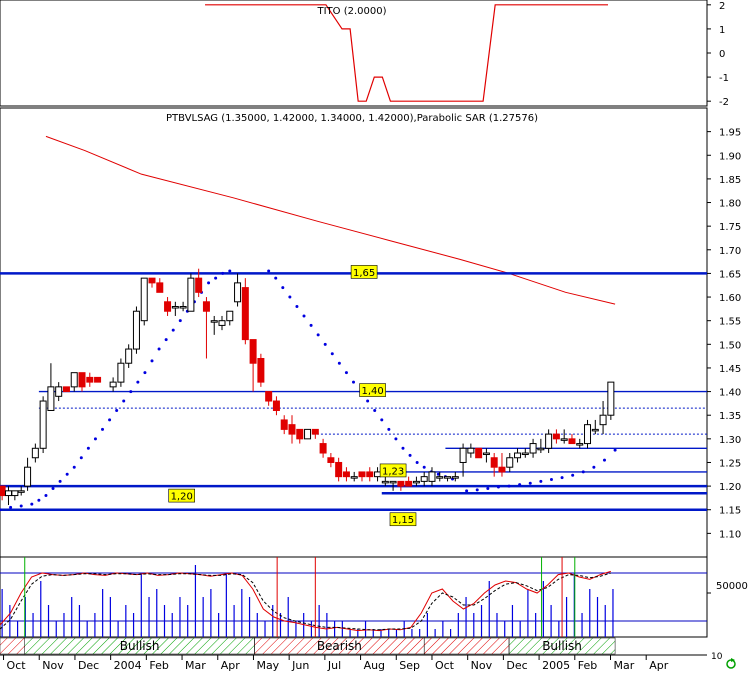 This screenshot has height=674, width=753. What do you see at coordinates (730, 227) in the screenshot?
I see `price-tick-label: 1.75` at bounding box center [730, 227].